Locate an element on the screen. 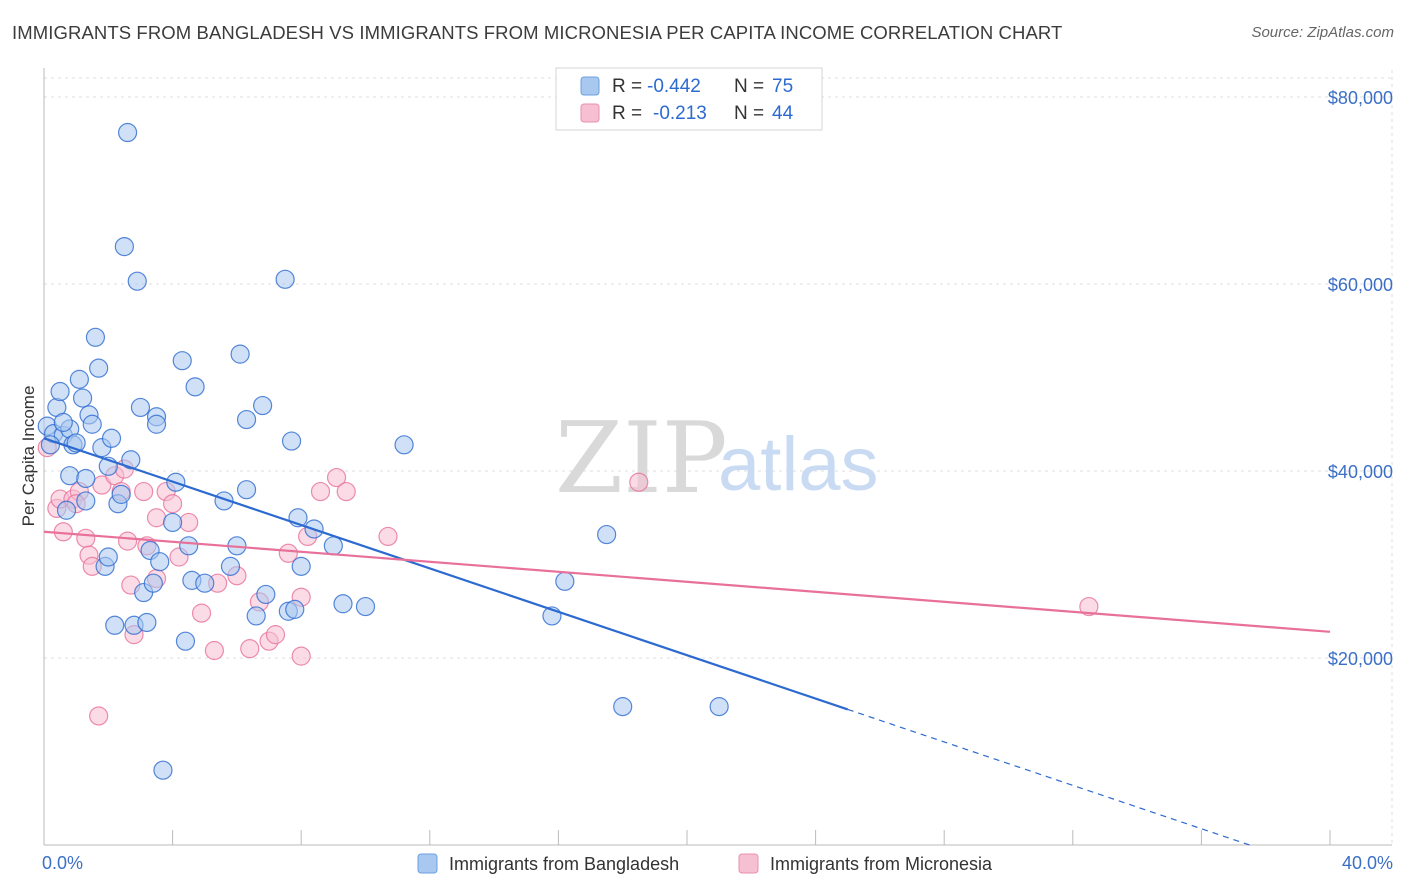  legend-box: R = -0.442 N = 75 R = -0.213 N = 44 is located at coordinates (689, 99).